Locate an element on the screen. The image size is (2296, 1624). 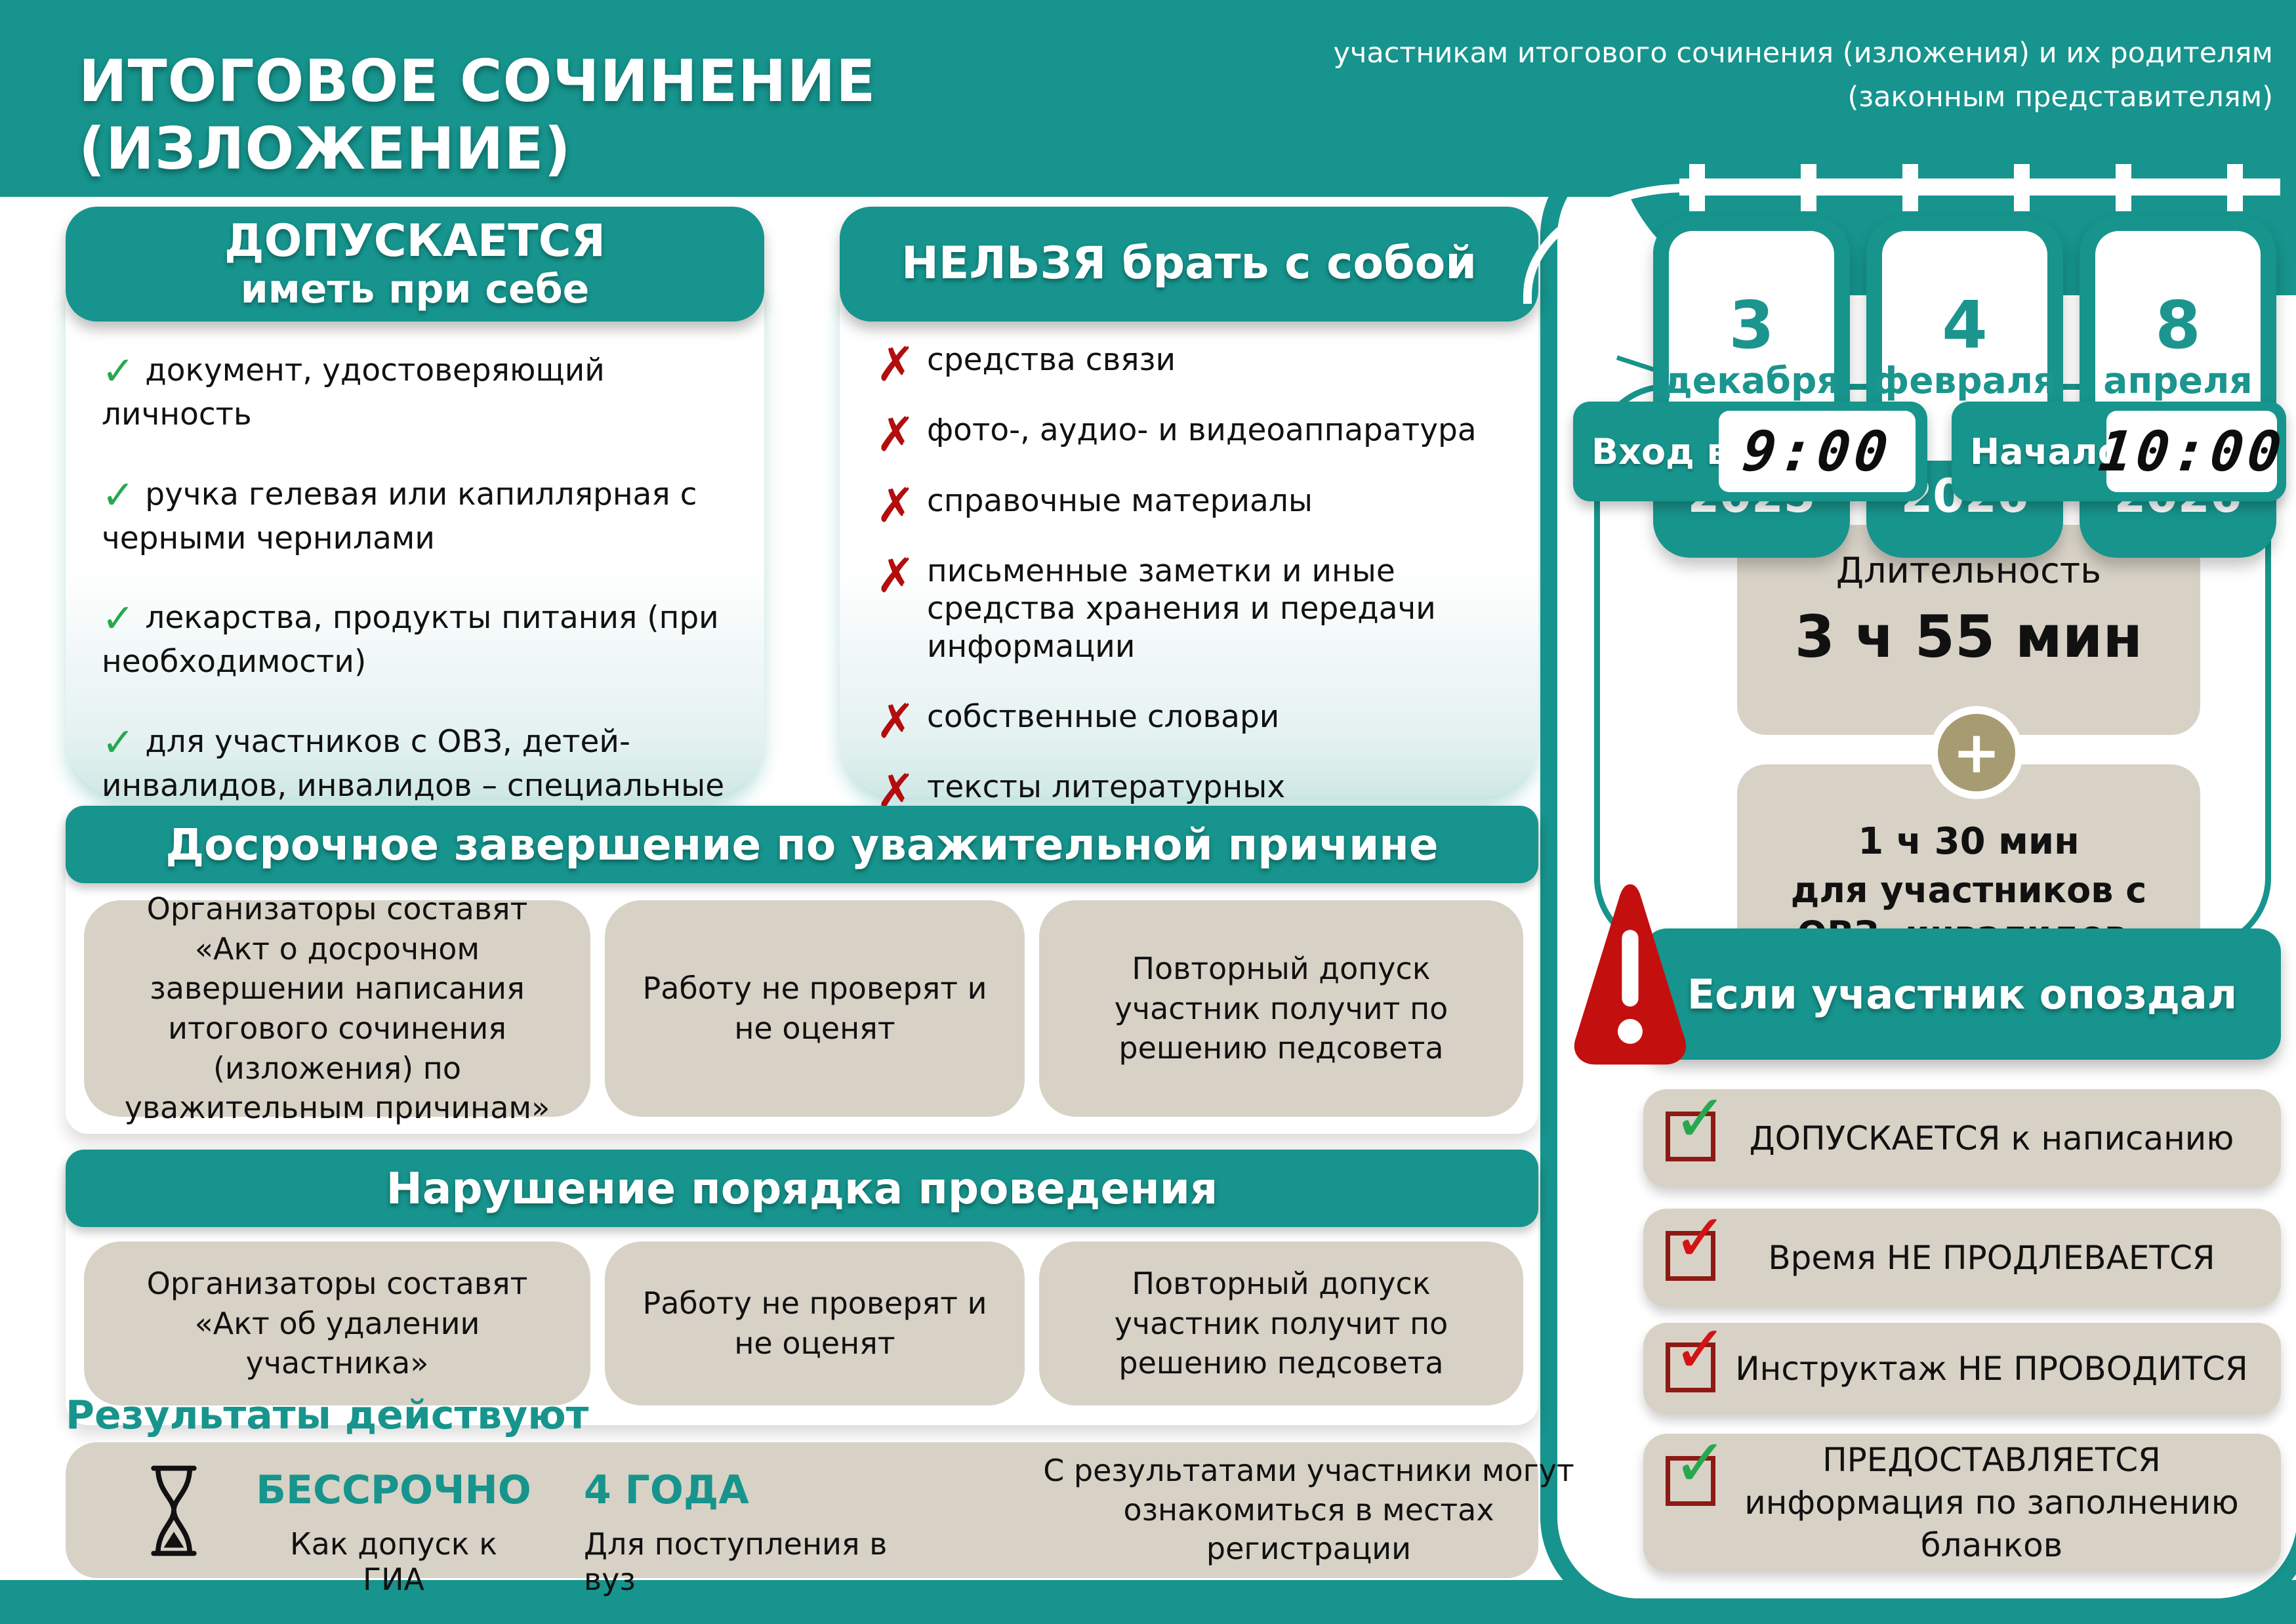
results-heading: Результаты действуют is located at coordinates (327, 1415).